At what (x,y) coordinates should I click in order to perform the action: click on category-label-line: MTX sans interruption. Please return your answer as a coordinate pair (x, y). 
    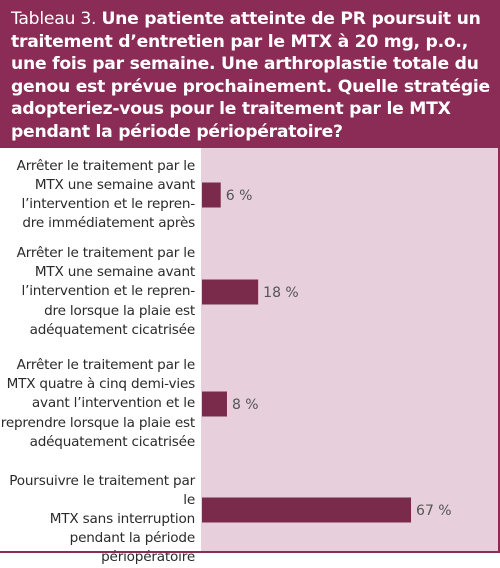
    Looking at the image, I should click on (122, 519).